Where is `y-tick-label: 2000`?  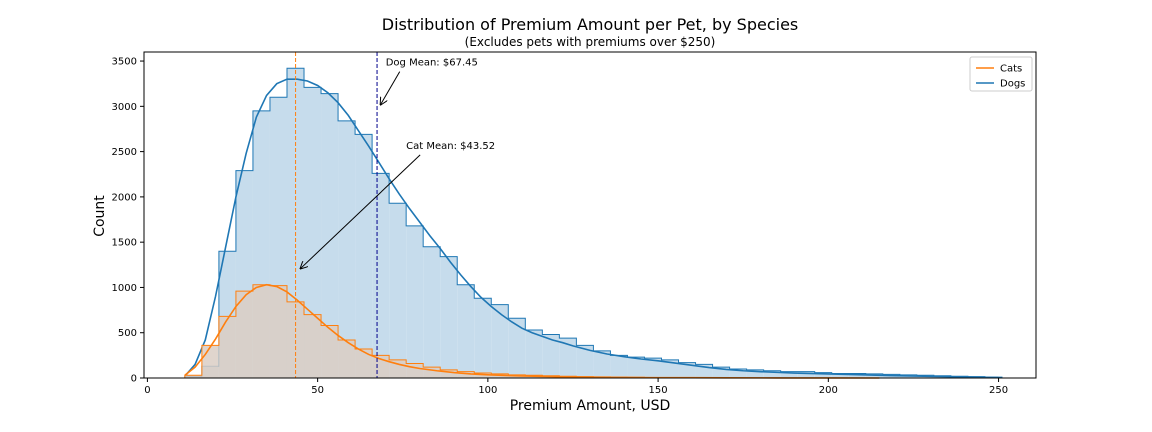
y-tick-label: 2000 is located at coordinates (124, 197).